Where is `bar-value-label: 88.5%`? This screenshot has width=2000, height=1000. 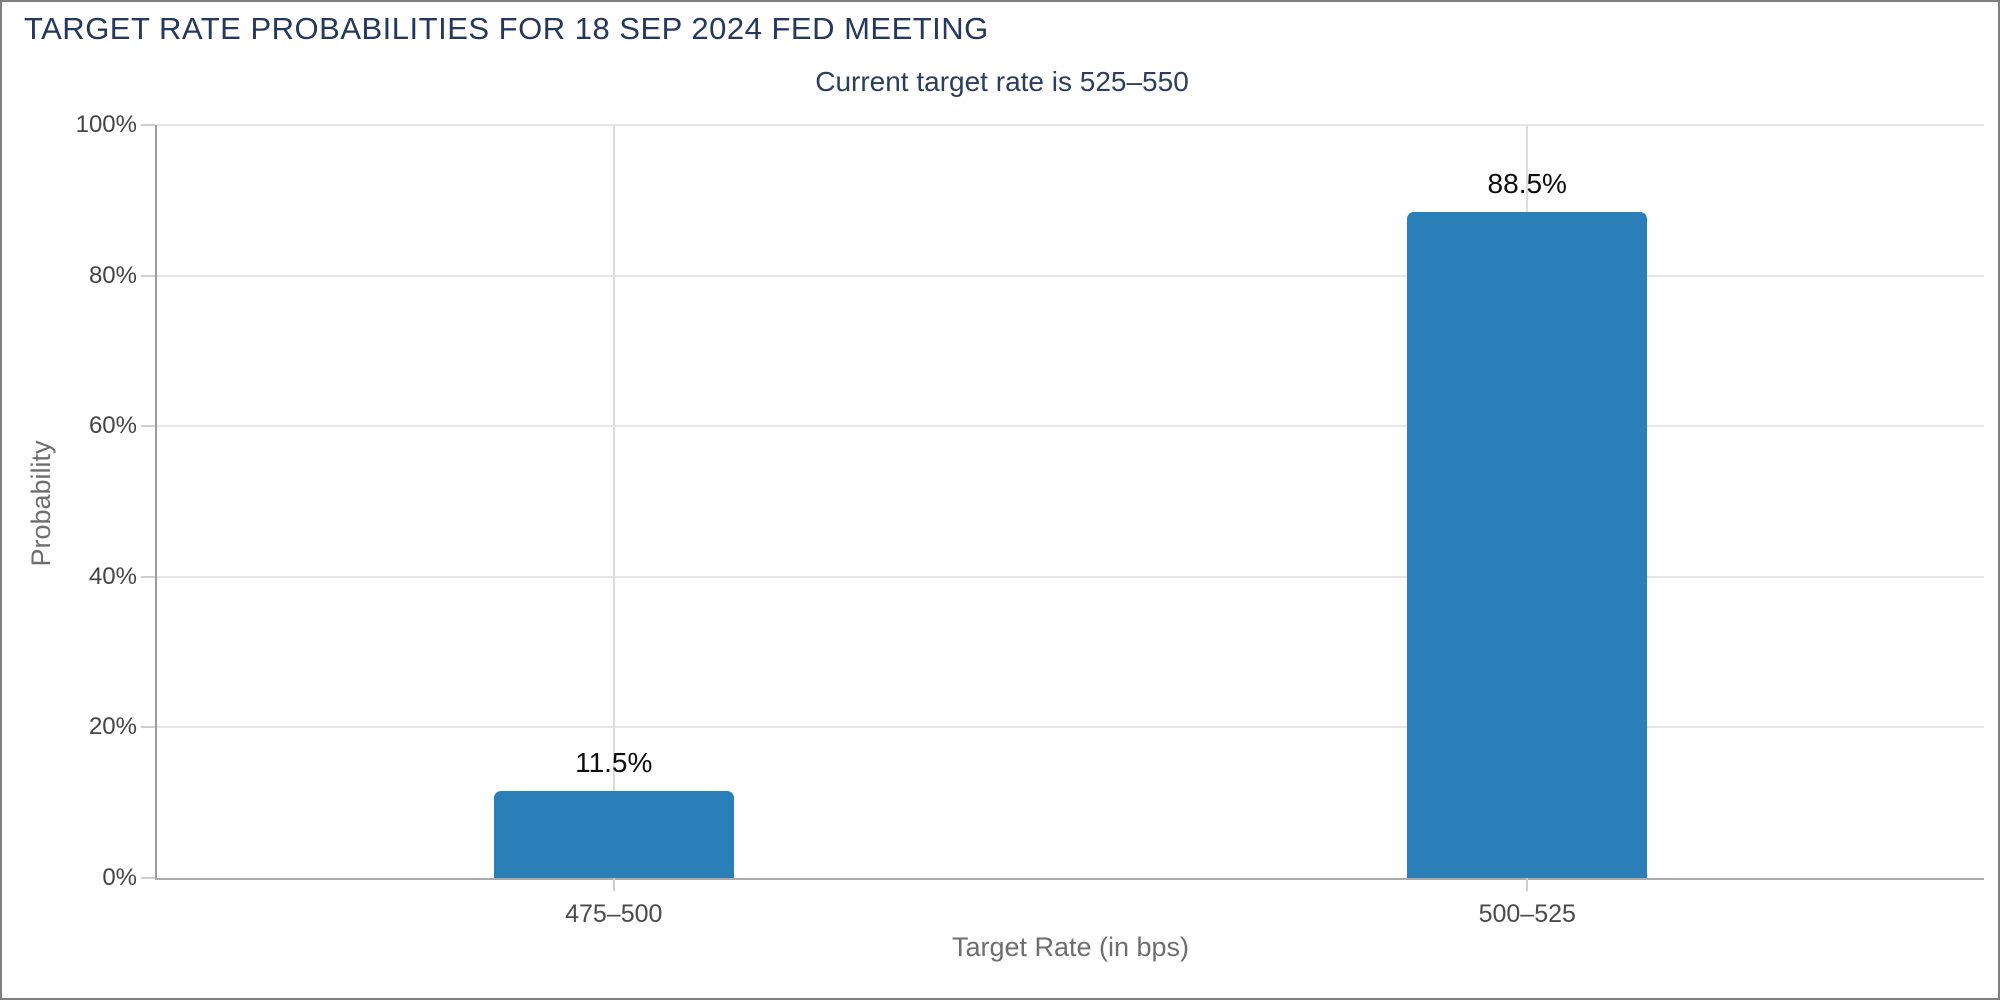
bar-value-label: 88.5% is located at coordinates (1527, 183).